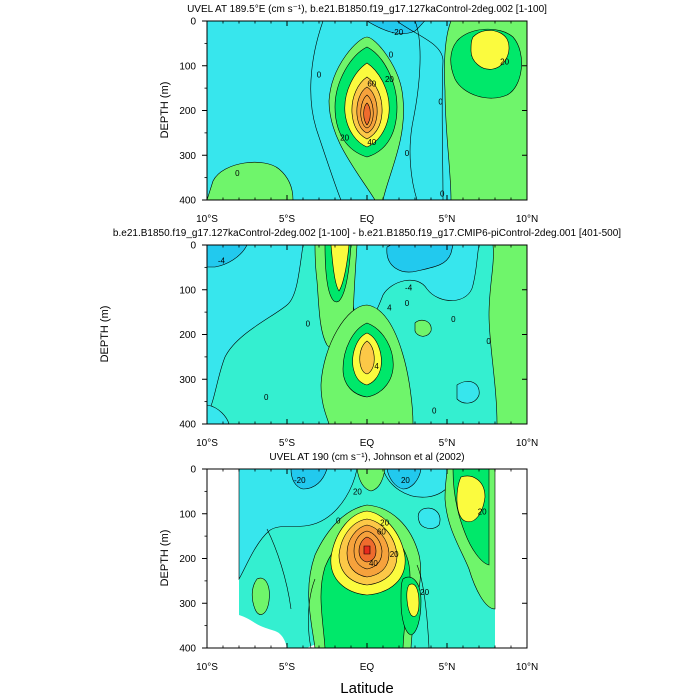 This screenshot has height=700, width=700. I want to click on panel-3-x-ticks: 10°S 5°S EQ 5°N 10°N, so click(367, 571).